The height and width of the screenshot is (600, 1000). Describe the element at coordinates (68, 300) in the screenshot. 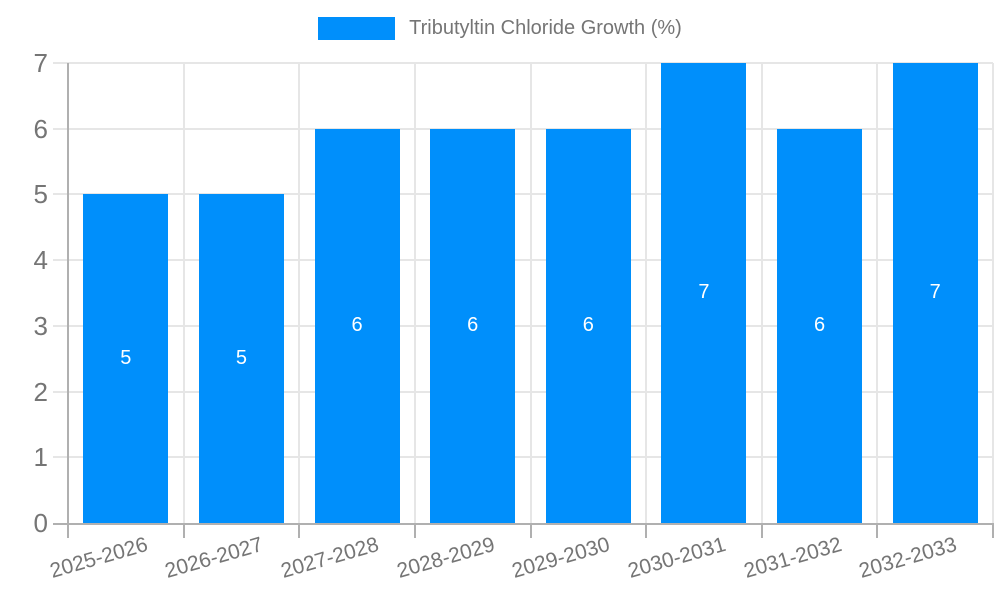

I see `y-axis-line` at that location.